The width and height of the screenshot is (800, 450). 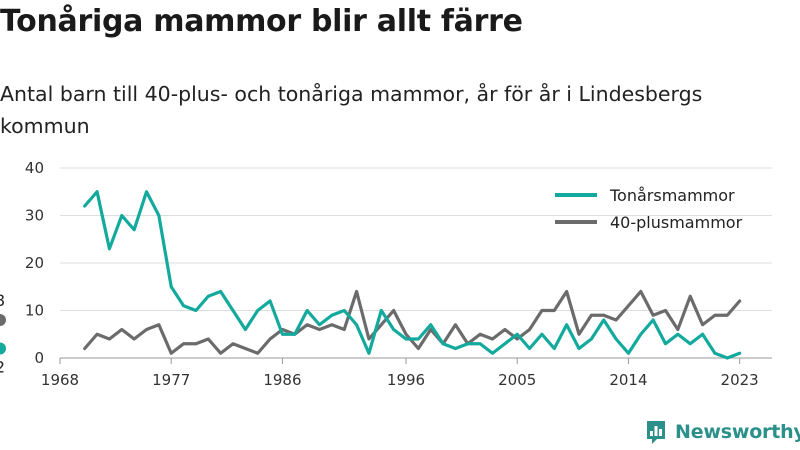 What do you see at coordinates (34, 311) in the screenshot?
I see `y-tick-label: 10` at bounding box center [34, 311].